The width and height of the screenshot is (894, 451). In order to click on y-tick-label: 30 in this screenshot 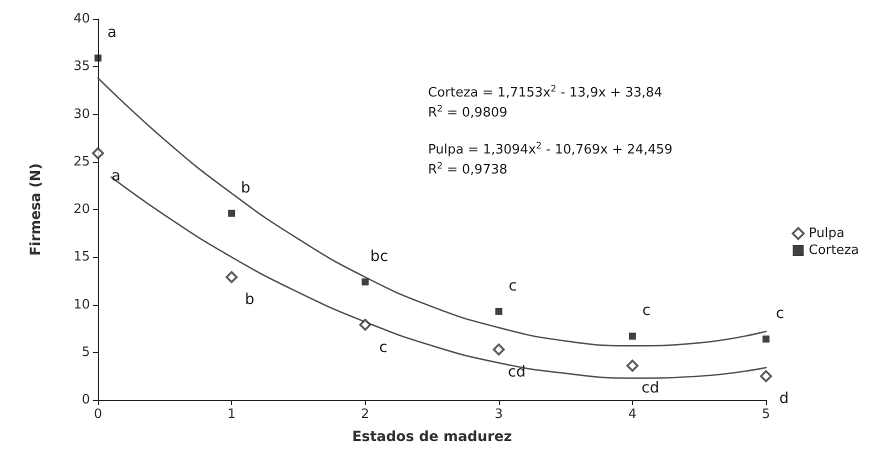, I will do `click(81, 114)`.